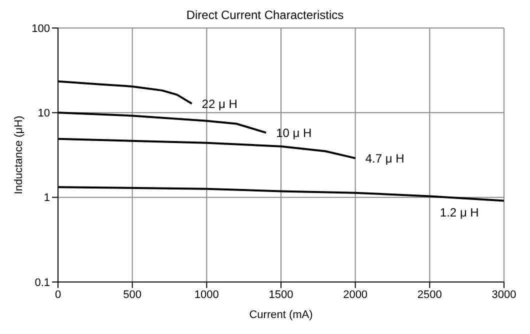 The width and height of the screenshot is (530, 334). What do you see at coordinates (42, 282) in the screenshot?
I see `y-tick-label: 0.1` at bounding box center [42, 282].